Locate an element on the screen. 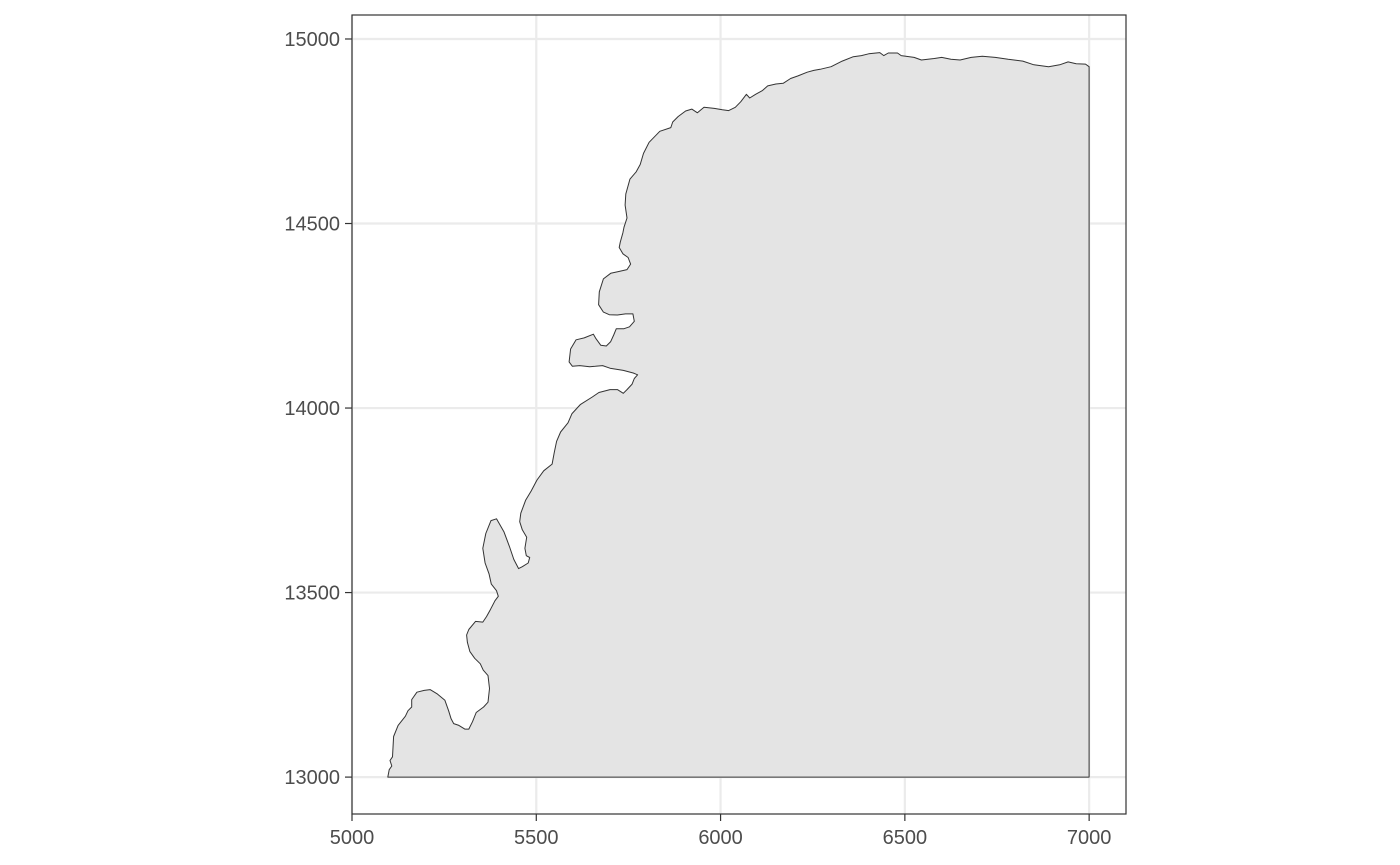  x-tick-label: 6000 is located at coordinates (720, 838).